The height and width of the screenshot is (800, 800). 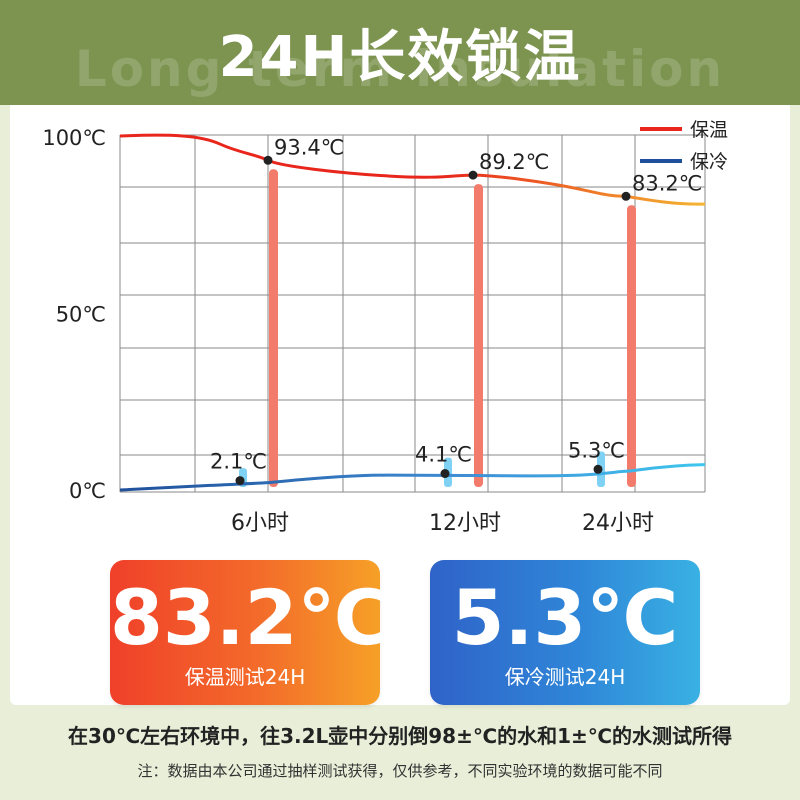 I want to click on disclaimer-note: 注：数据由本公司通过抽样测试获得，仅供参考，不同实验环境的数据可能不同, so click(x=400, y=771).